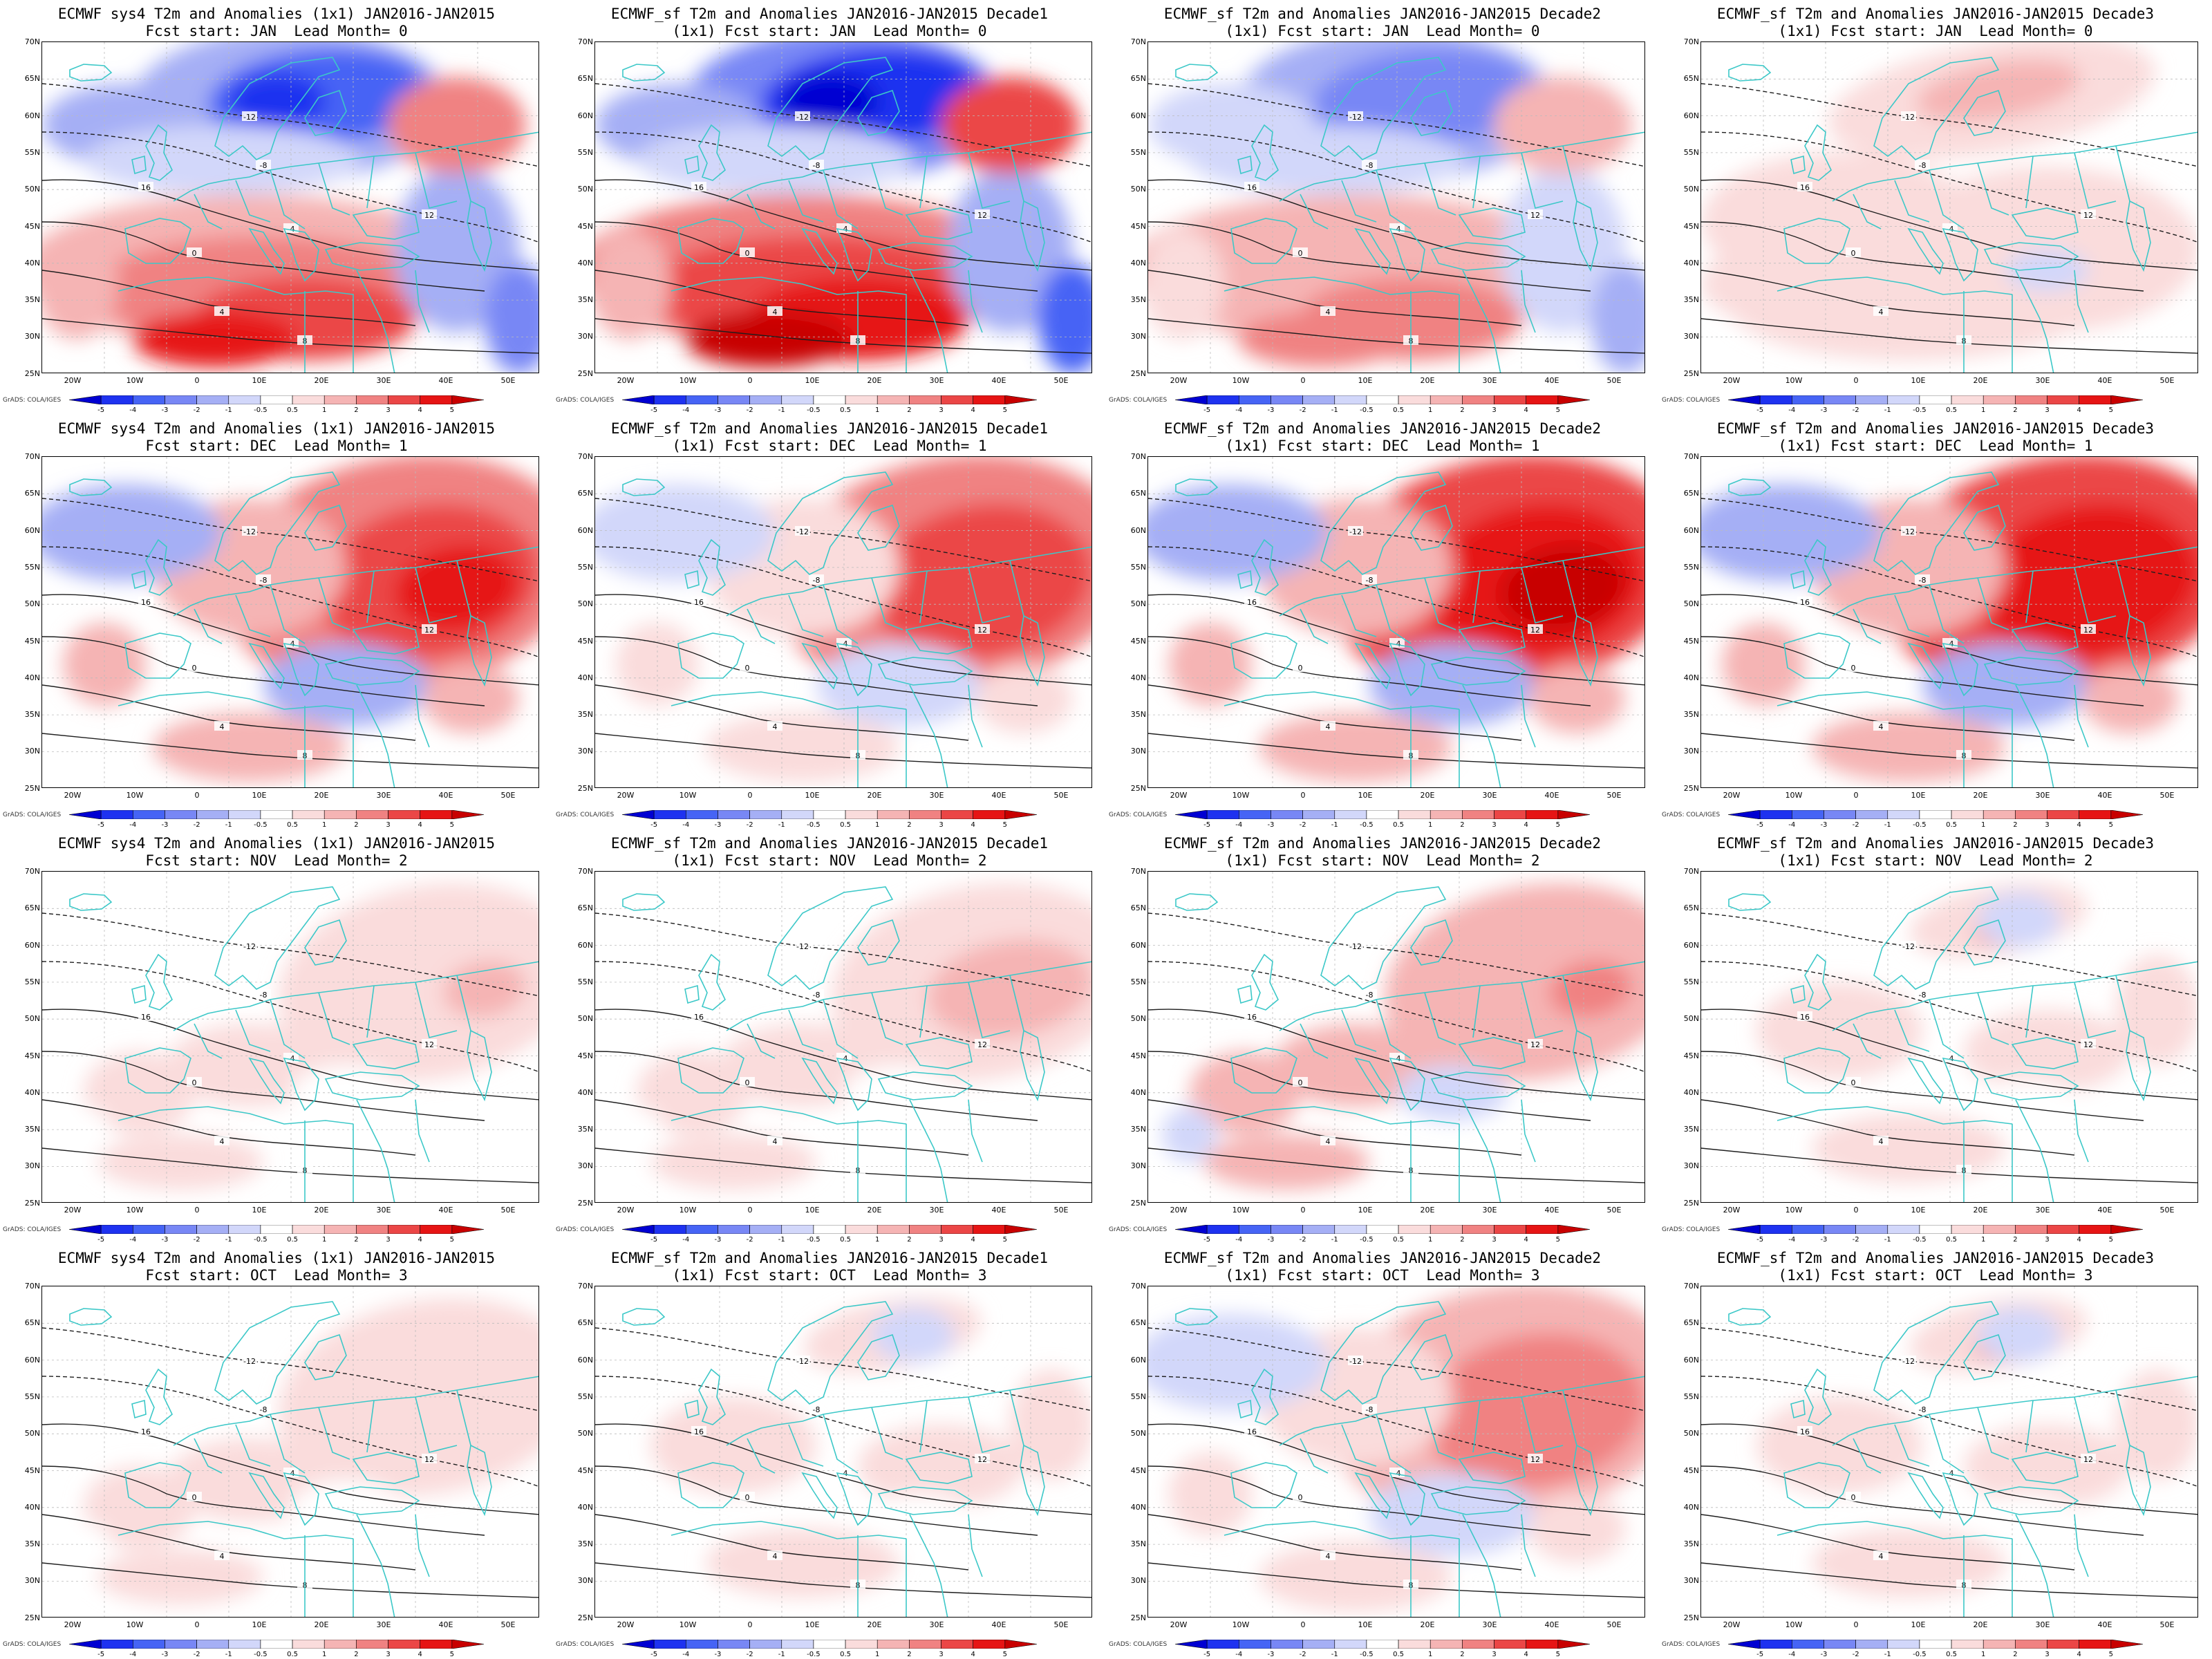 This screenshot has width=2212, height=1659. What do you see at coordinates (626, 1210) in the screenshot?
I see `longitude-label: 20W` at bounding box center [626, 1210].